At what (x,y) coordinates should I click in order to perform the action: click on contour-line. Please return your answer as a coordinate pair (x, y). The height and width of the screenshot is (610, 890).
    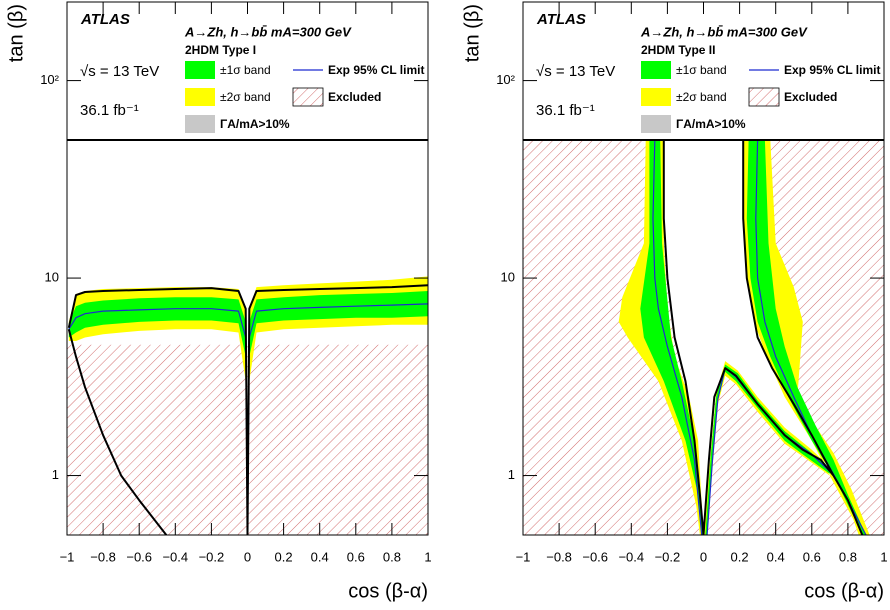
    Looking at the image, I should click on (763, 337).